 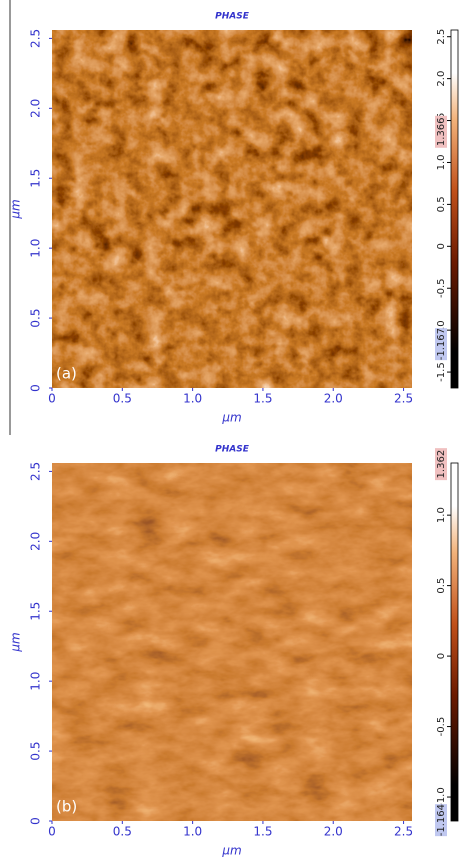 I want to click on range-marker-label: -1.164, so click(x=441, y=820).